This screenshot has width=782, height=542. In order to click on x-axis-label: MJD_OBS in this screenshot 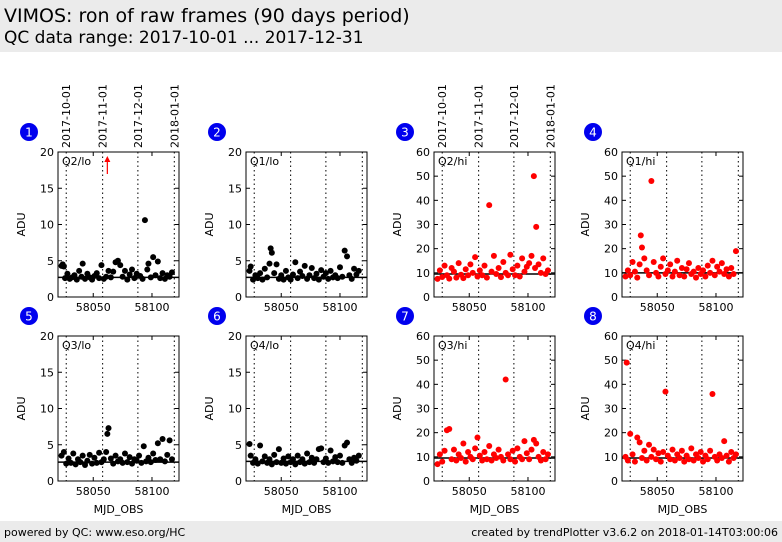, I will do `click(119, 509)`.